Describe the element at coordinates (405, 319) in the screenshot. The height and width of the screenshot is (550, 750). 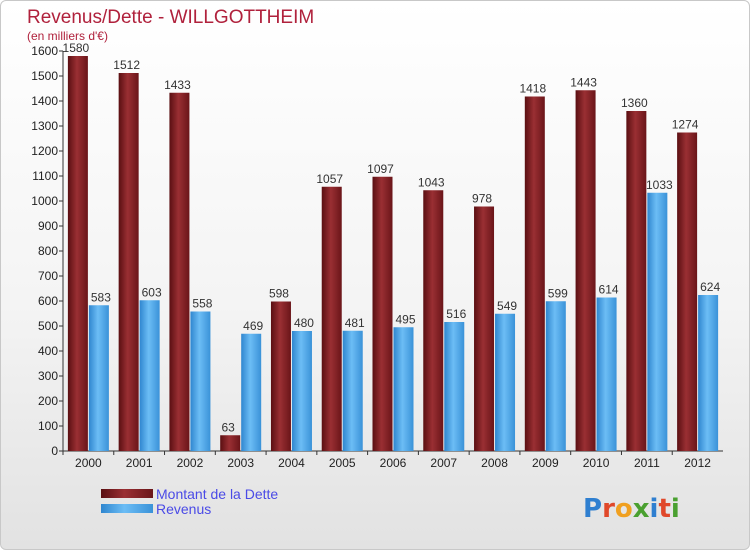
I see `data-label-revenus: 495` at that location.